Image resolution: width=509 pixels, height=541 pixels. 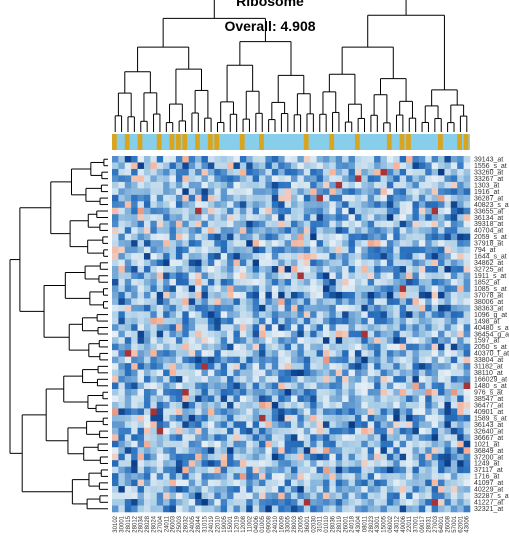 What do you see at coordinates (488, 302) in the screenshot?
I see `row-label: 38006_at` at bounding box center [488, 302].